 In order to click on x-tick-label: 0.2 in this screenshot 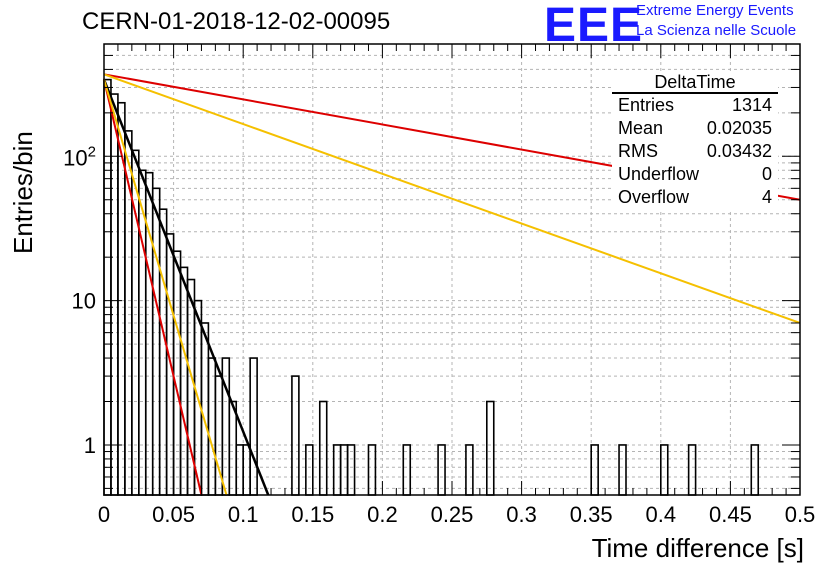, I will do `click(382, 514)`.